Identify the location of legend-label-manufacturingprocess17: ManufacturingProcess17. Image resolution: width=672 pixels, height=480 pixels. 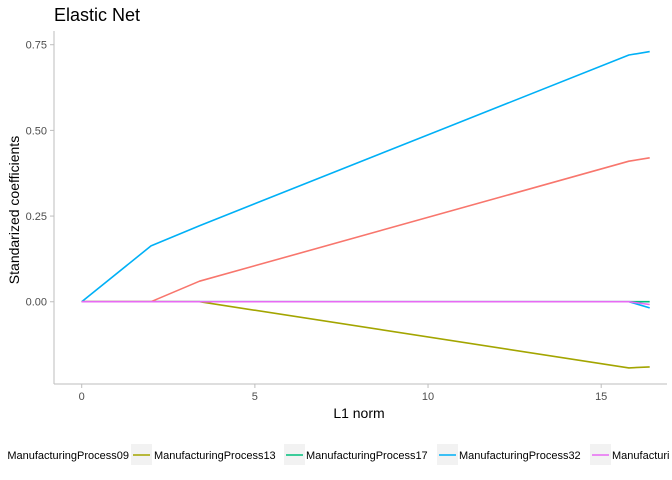
(367, 456).